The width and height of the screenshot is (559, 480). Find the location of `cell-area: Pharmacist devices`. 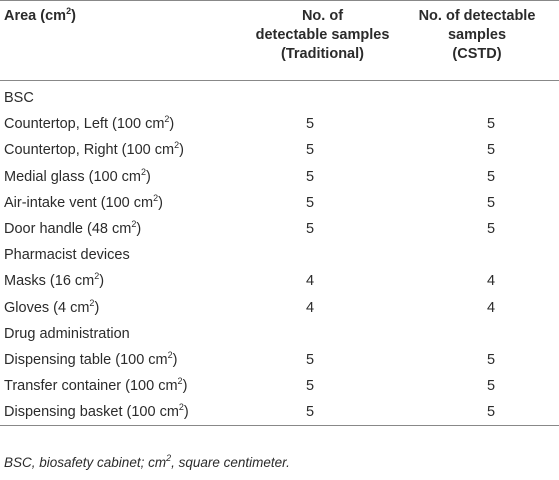

cell-area: Pharmacist devices is located at coordinates (125, 255).